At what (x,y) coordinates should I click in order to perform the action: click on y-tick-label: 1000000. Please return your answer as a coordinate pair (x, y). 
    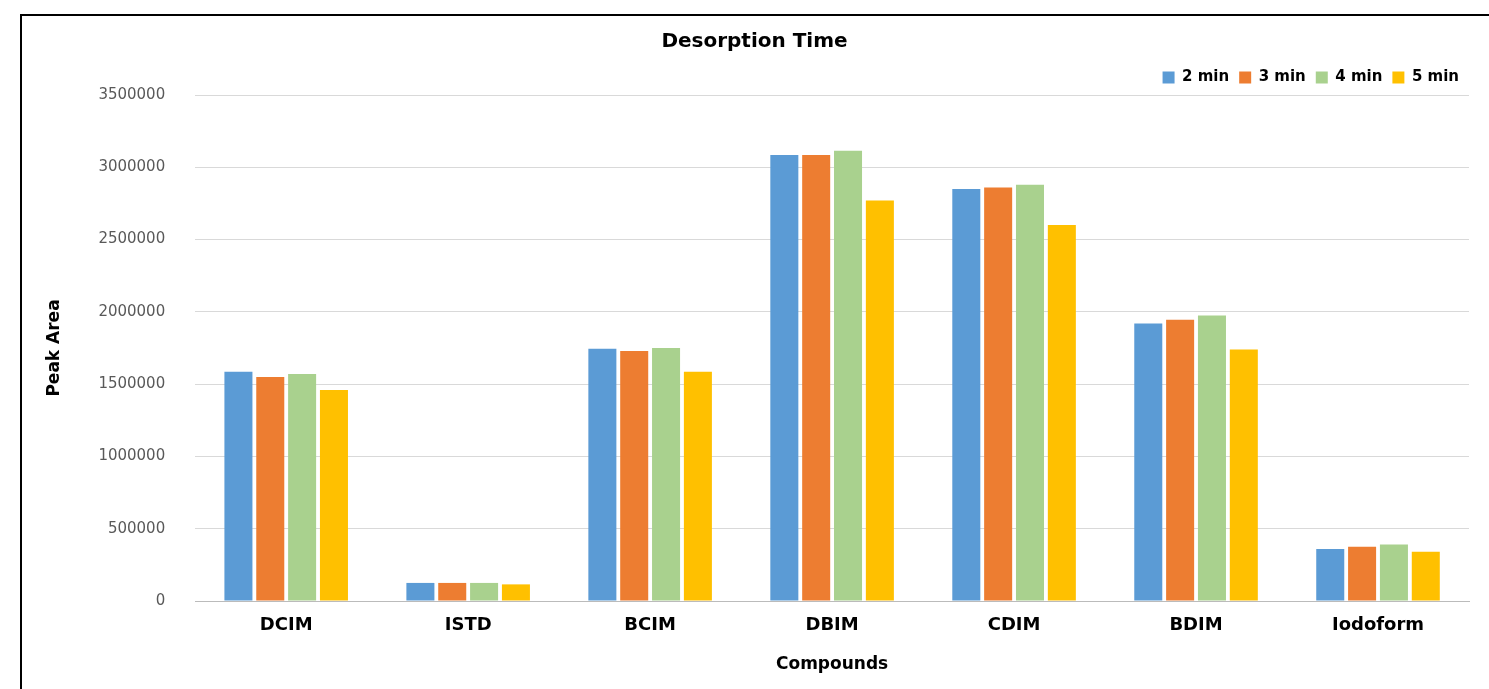
    Looking at the image, I should click on (132, 455).